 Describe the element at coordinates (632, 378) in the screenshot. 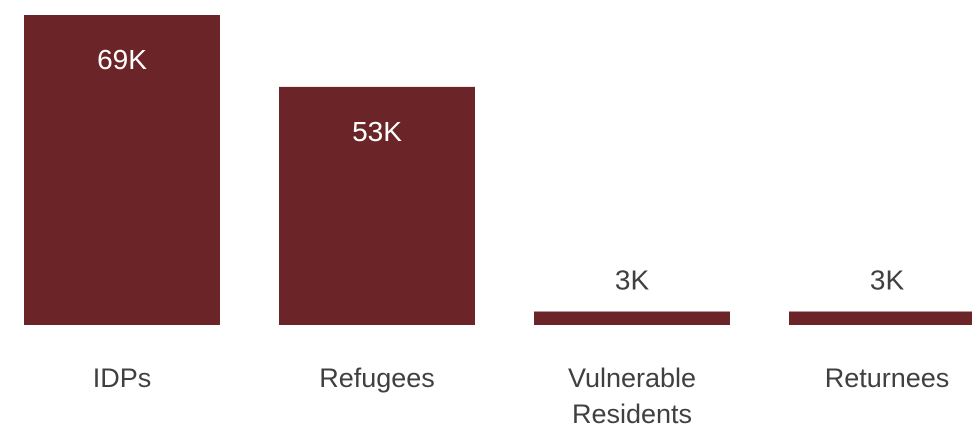

I see `category-label-vulnerable-residents-line-1: Vulnerable` at that location.